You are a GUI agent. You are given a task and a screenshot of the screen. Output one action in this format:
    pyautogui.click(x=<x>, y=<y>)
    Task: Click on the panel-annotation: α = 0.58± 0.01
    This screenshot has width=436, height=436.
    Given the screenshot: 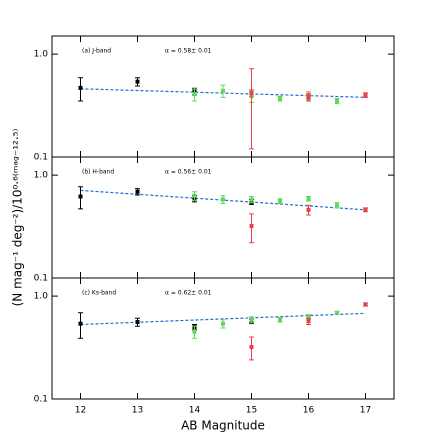 What is the action you would take?
    pyautogui.click(x=188, y=51)
    